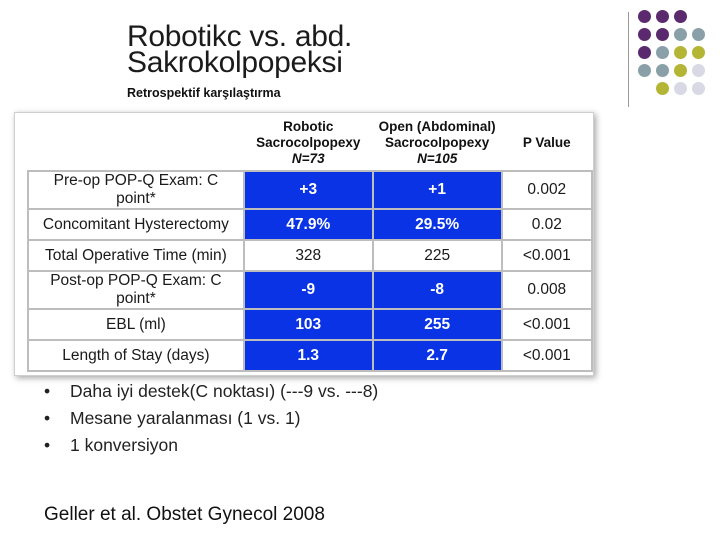 The image size is (720, 540). Describe the element at coordinates (437, 158) in the screenshot. I see `header-open-n: N=105` at that location.